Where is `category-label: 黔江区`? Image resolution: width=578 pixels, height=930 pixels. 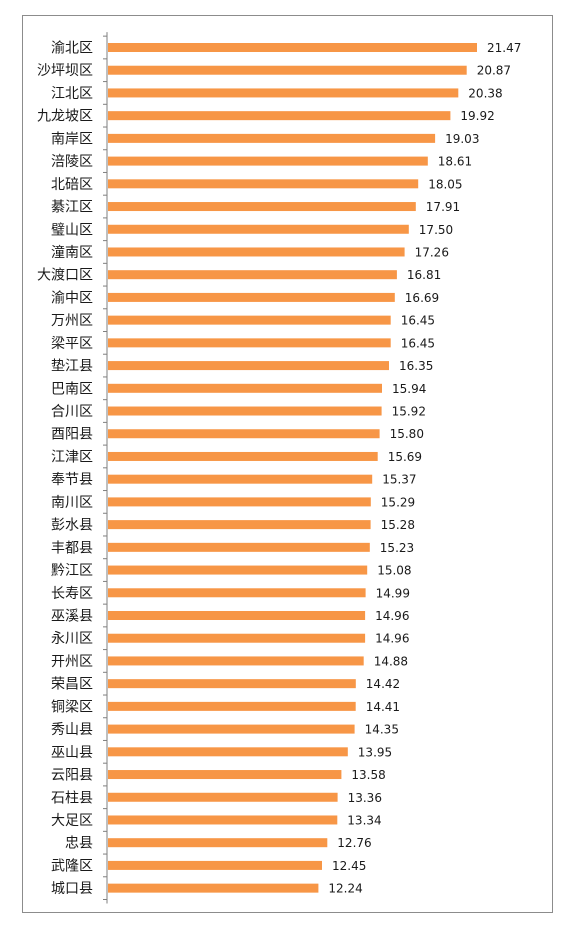
category-label: 黔江区 is located at coordinates (72, 571).